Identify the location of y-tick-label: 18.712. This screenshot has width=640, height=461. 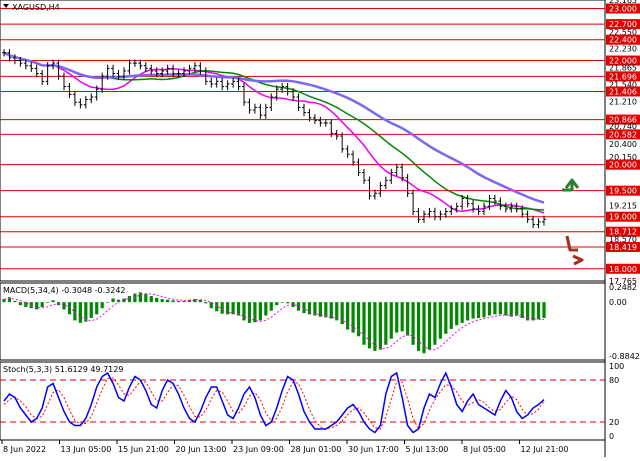
(623, 232).